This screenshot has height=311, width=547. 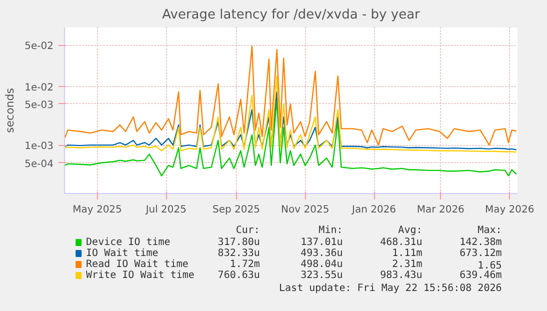 I want to click on x-tick-label: May 2025, so click(x=97, y=210).